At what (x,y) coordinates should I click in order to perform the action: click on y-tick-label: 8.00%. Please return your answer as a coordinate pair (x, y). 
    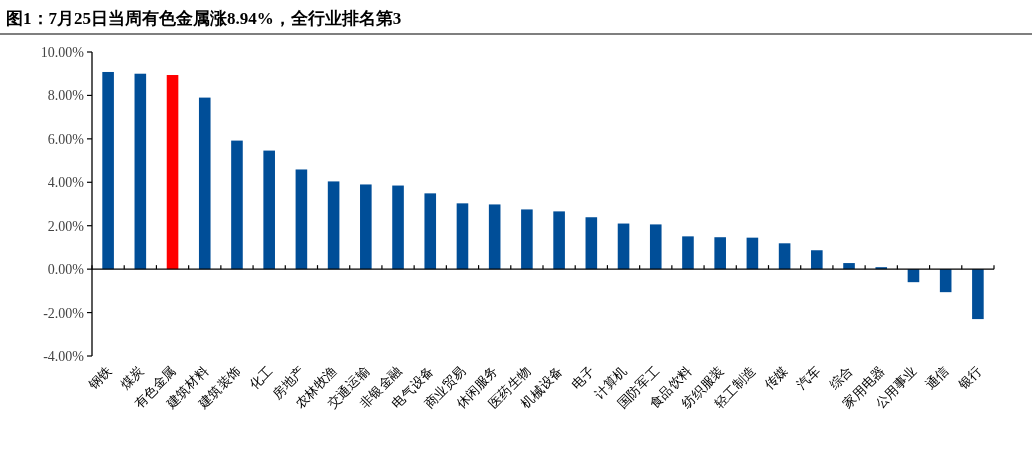
    Looking at the image, I should click on (66, 96).